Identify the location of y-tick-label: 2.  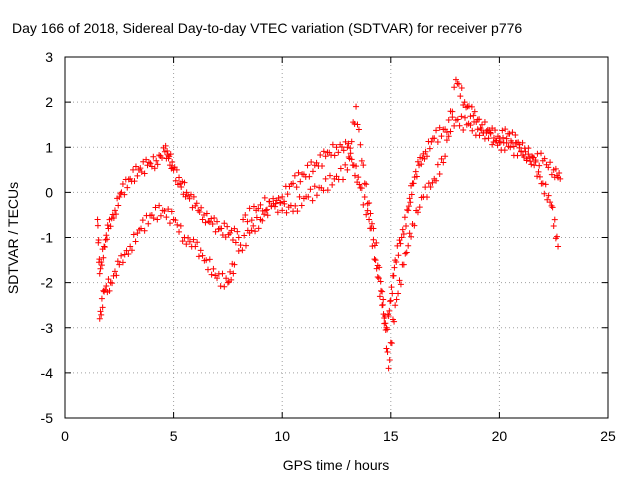
(49, 102).